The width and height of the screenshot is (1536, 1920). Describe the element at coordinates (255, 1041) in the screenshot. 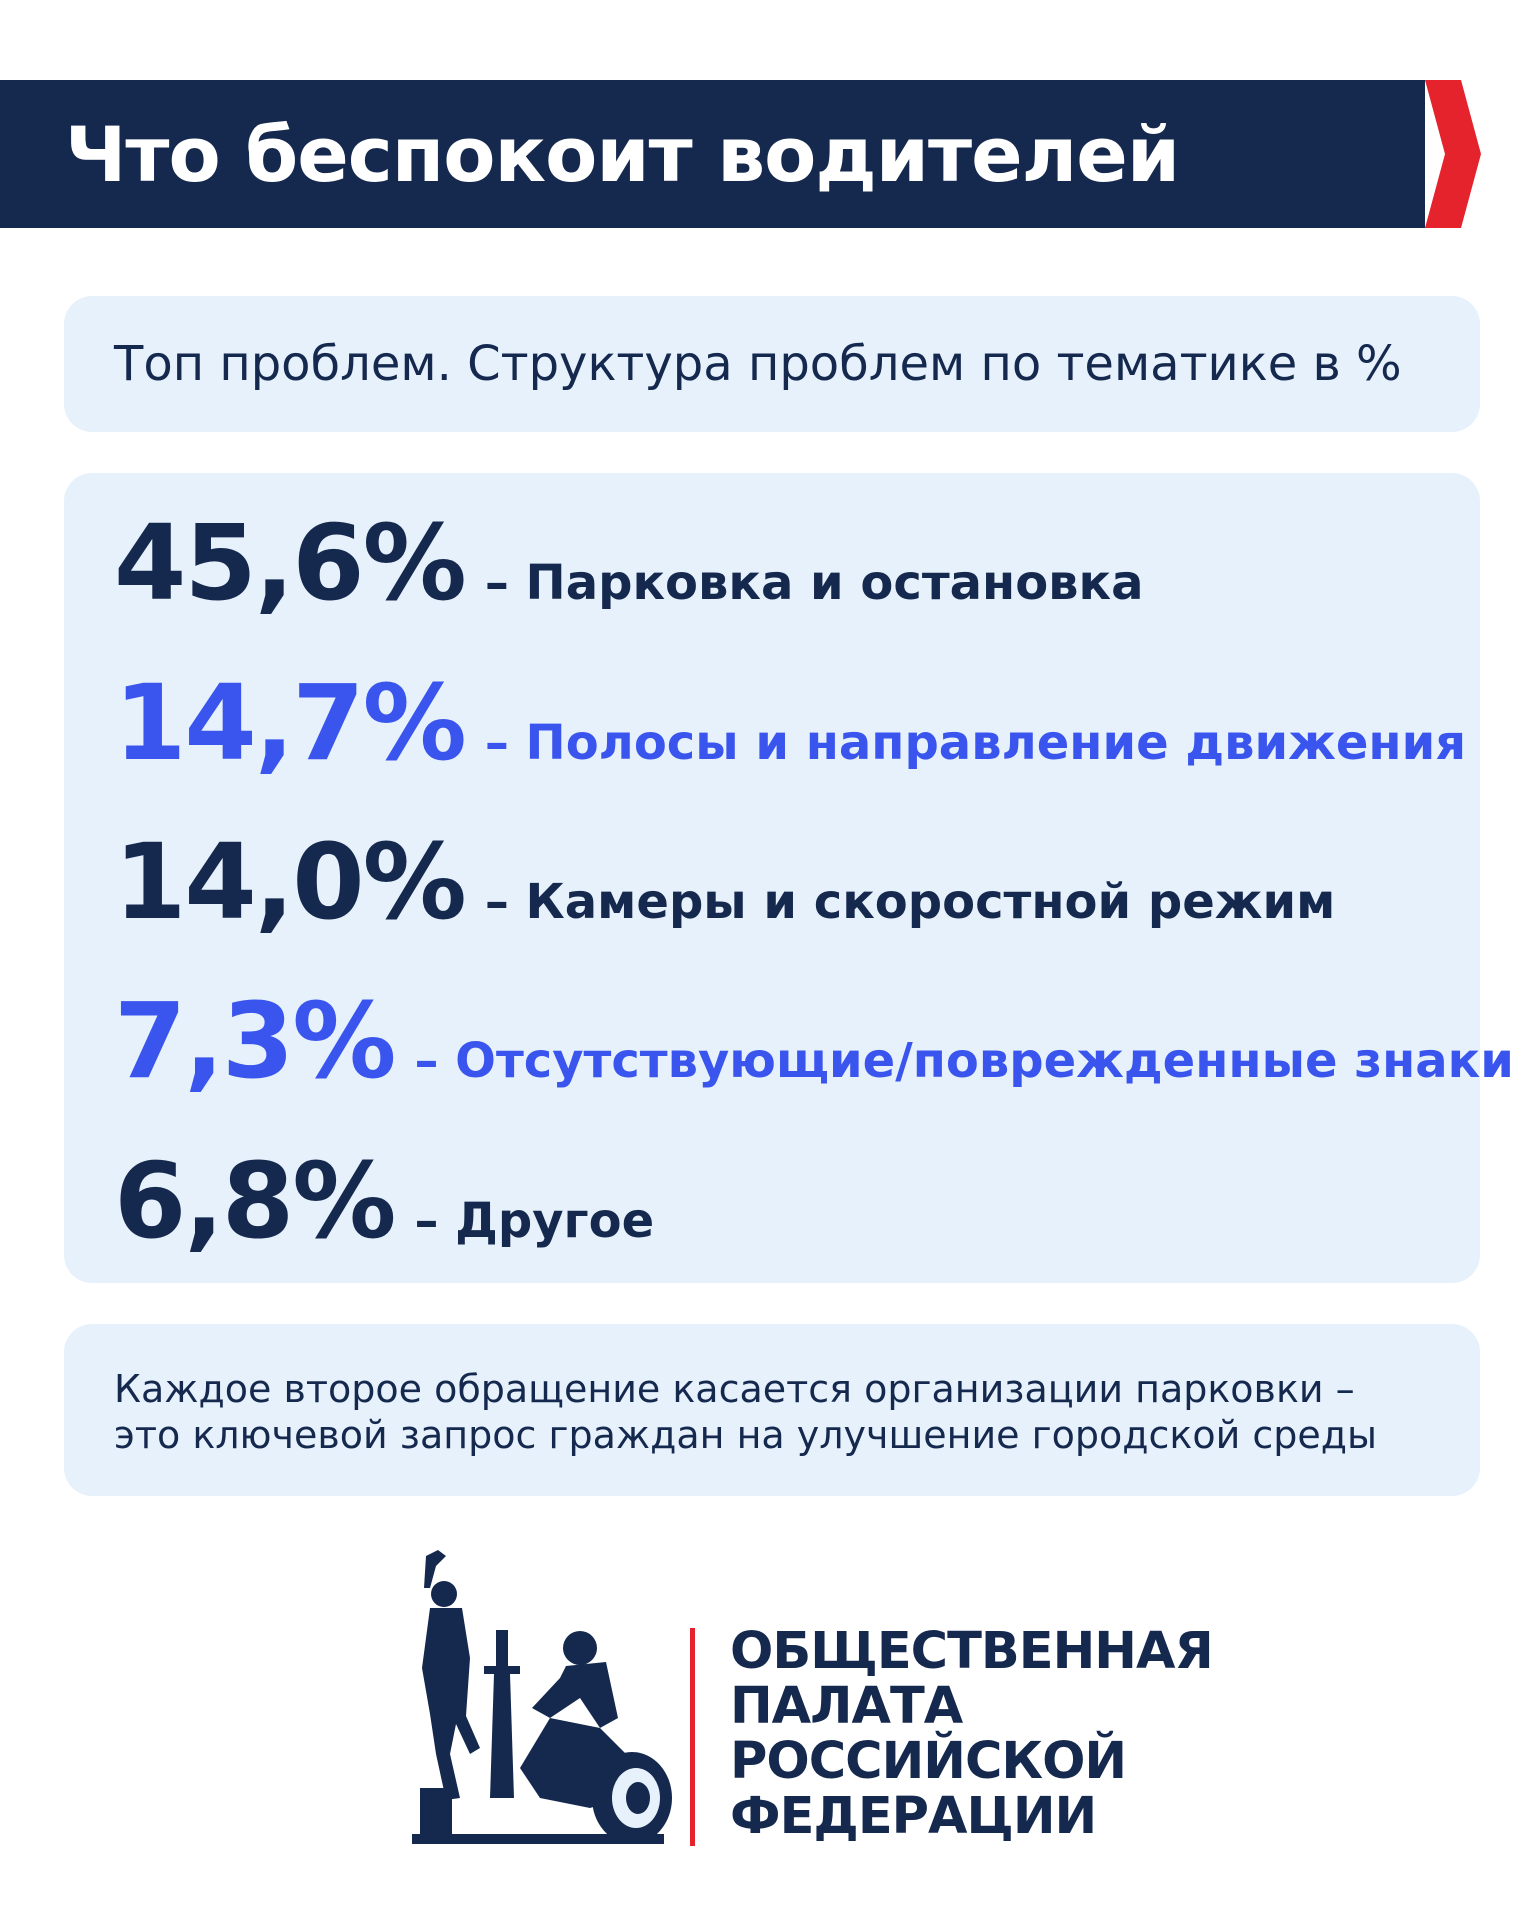

I see `stat-value: 7,3%` at that location.